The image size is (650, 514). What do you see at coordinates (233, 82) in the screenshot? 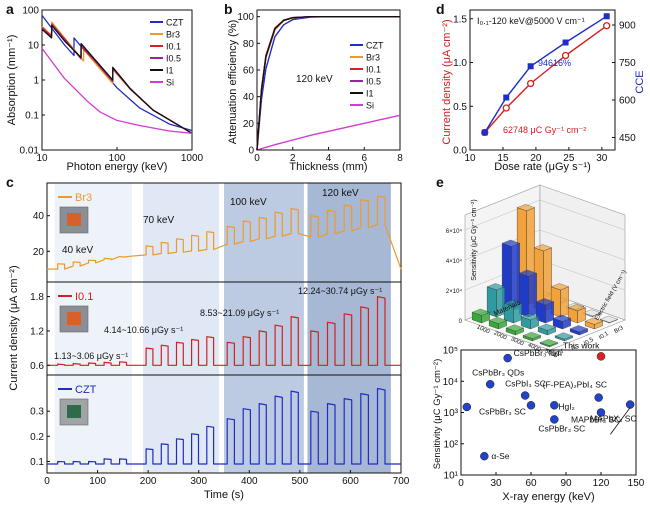
I see `panel-b-ylabel: Attenuation efficiency (%)` at bounding box center [233, 82].